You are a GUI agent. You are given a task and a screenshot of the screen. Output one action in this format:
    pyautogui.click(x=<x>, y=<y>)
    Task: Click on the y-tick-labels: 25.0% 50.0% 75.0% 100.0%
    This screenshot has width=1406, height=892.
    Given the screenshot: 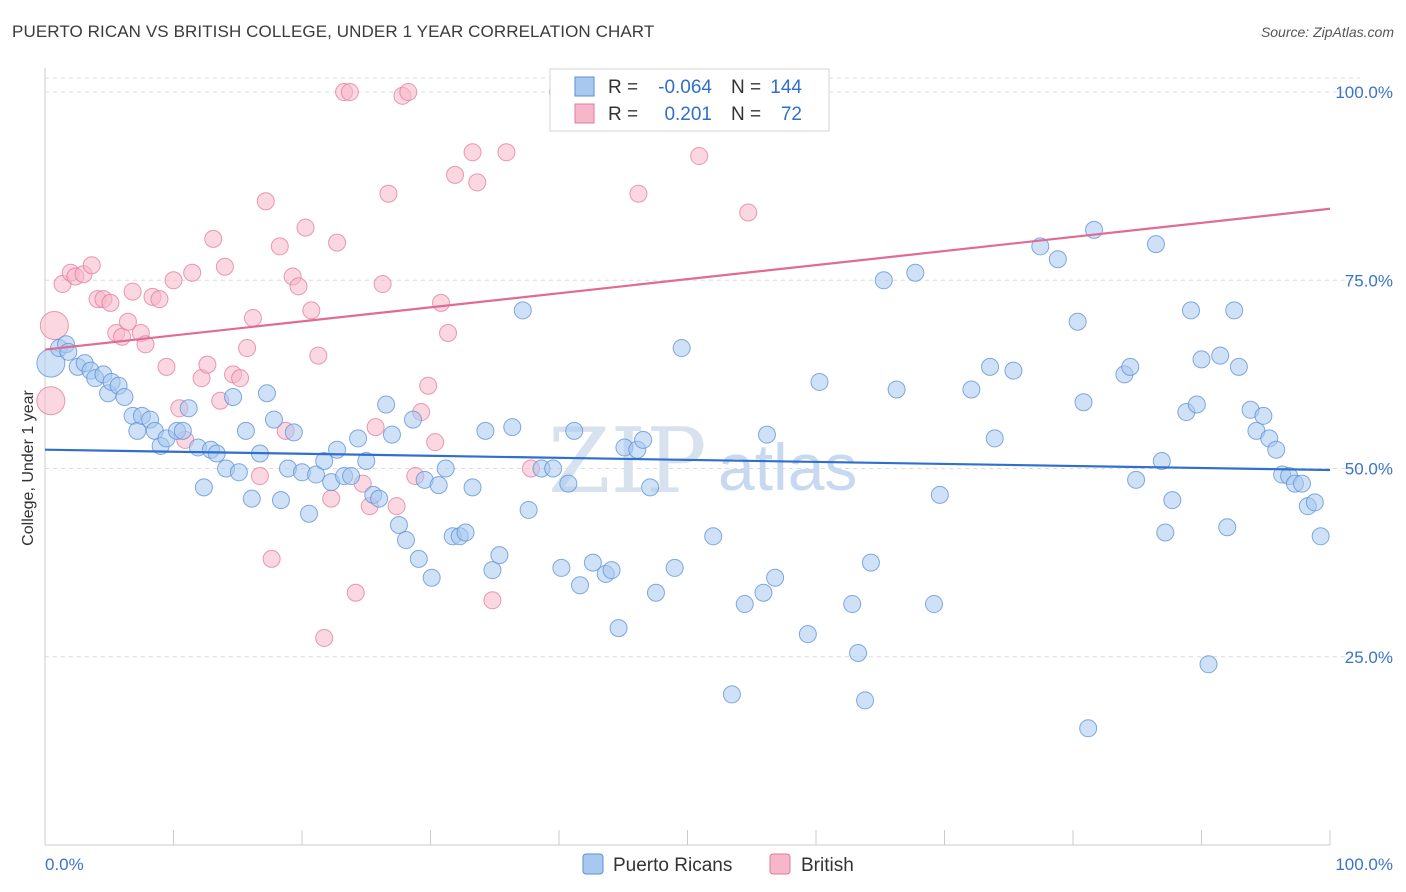 What is the action you would take?
    pyautogui.click(x=1364, y=375)
    